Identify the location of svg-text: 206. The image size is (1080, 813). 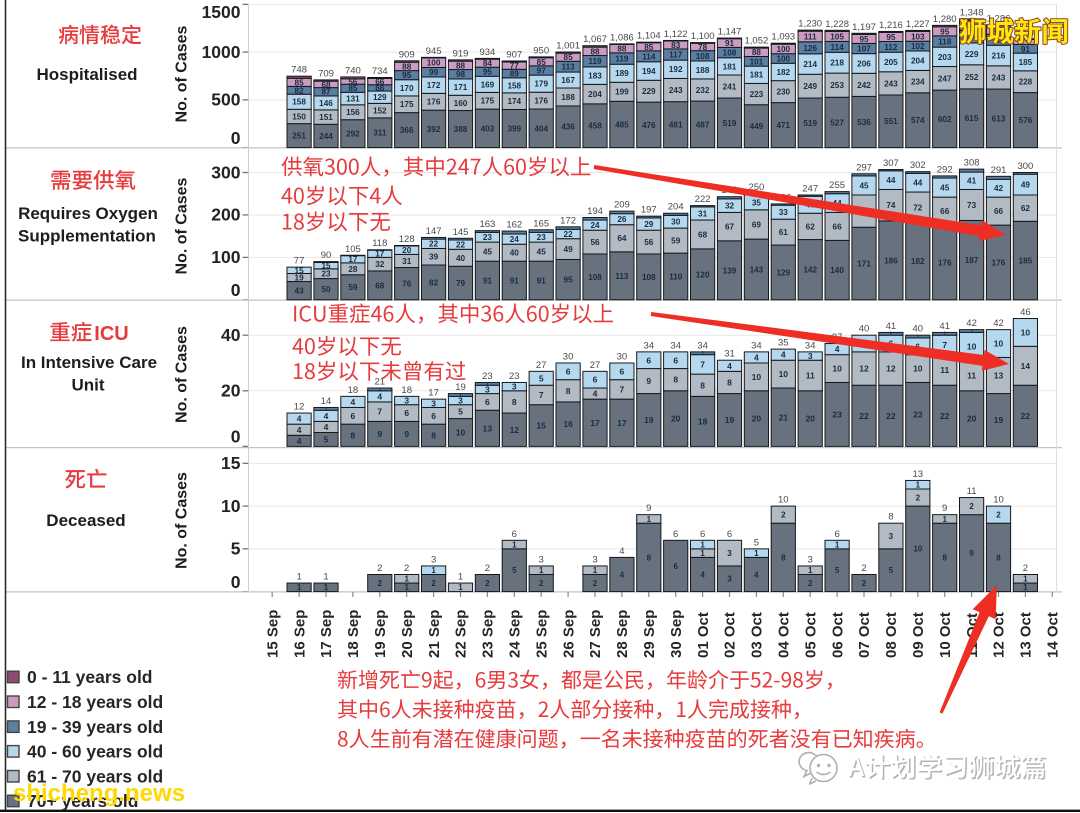
(864, 63).